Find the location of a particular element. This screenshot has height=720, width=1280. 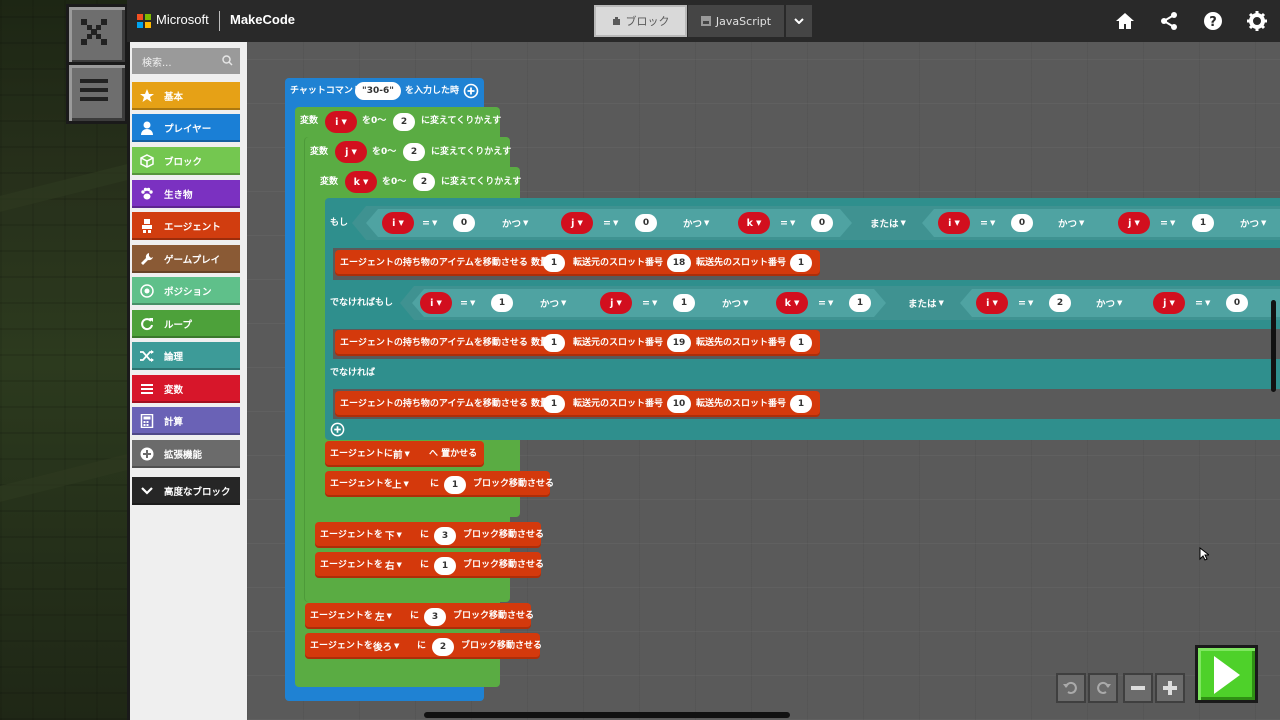

direction-dropdown: 上 ▼ is located at coordinates (400, 484).